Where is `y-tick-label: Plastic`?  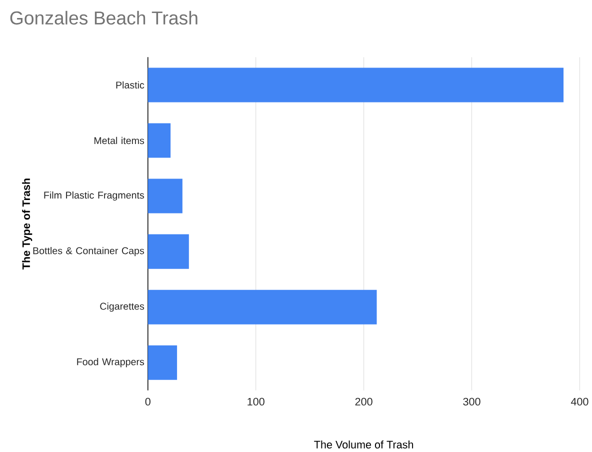
y-tick-label: Plastic is located at coordinates (130, 85).